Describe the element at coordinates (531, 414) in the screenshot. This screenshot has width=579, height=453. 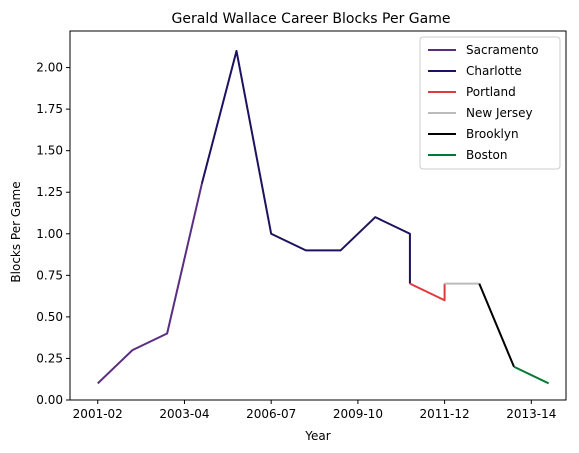
I see `x-tick-label: 2013-14` at that location.